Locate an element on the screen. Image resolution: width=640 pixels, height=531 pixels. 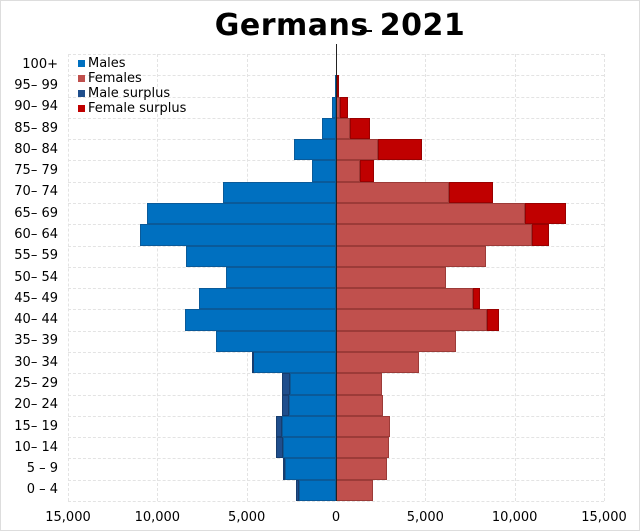
y-tick-label: 35– 39 is located at coordinates (36, 341).